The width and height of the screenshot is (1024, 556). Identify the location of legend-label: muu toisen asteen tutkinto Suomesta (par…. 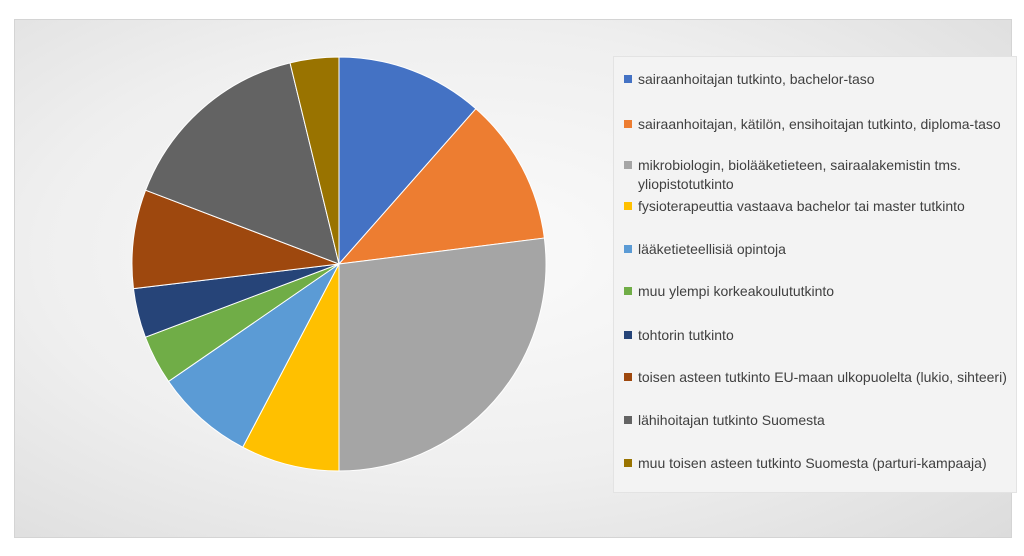
(812, 463).